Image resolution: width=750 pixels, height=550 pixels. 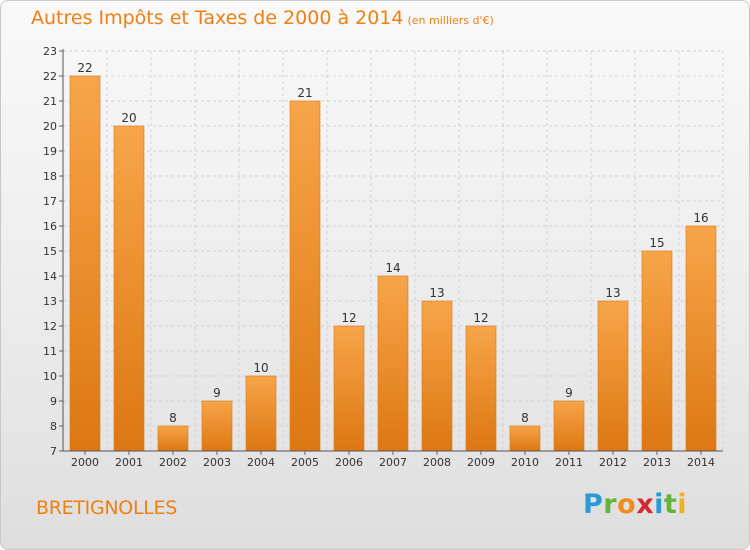 What do you see at coordinates (525, 462) in the screenshot?
I see `x-tick-label: 2010` at bounding box center [525, 462].